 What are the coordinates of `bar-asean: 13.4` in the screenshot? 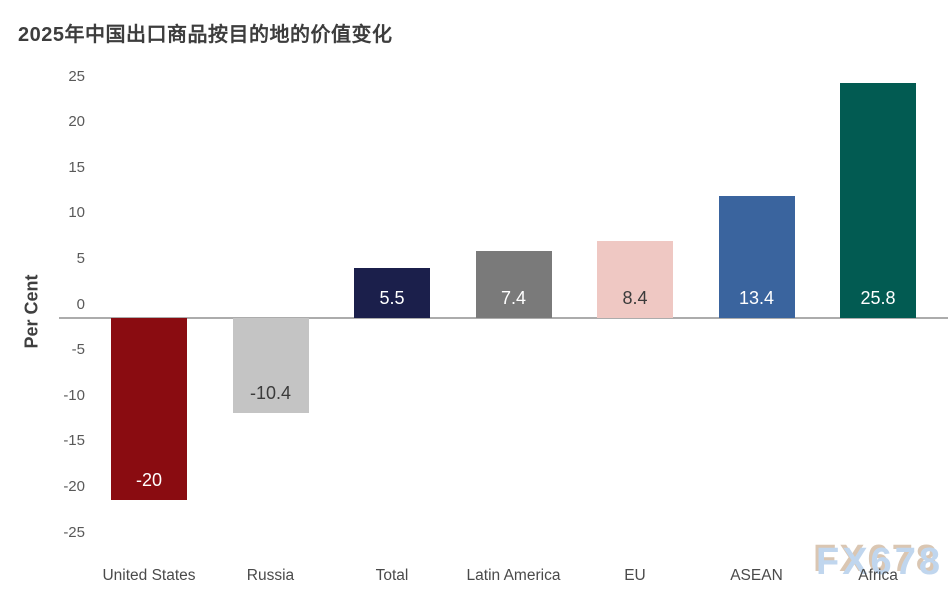 It's located at (756, 256).